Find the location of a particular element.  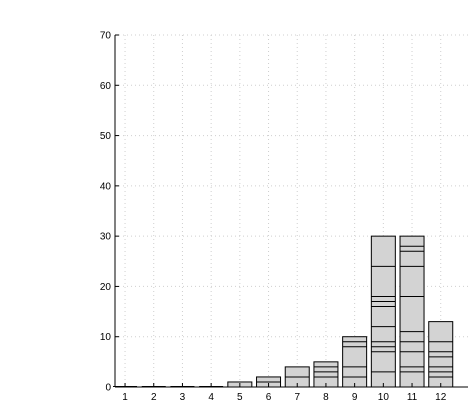

y-tick-label: 50 is located at coordinates (106, 136).